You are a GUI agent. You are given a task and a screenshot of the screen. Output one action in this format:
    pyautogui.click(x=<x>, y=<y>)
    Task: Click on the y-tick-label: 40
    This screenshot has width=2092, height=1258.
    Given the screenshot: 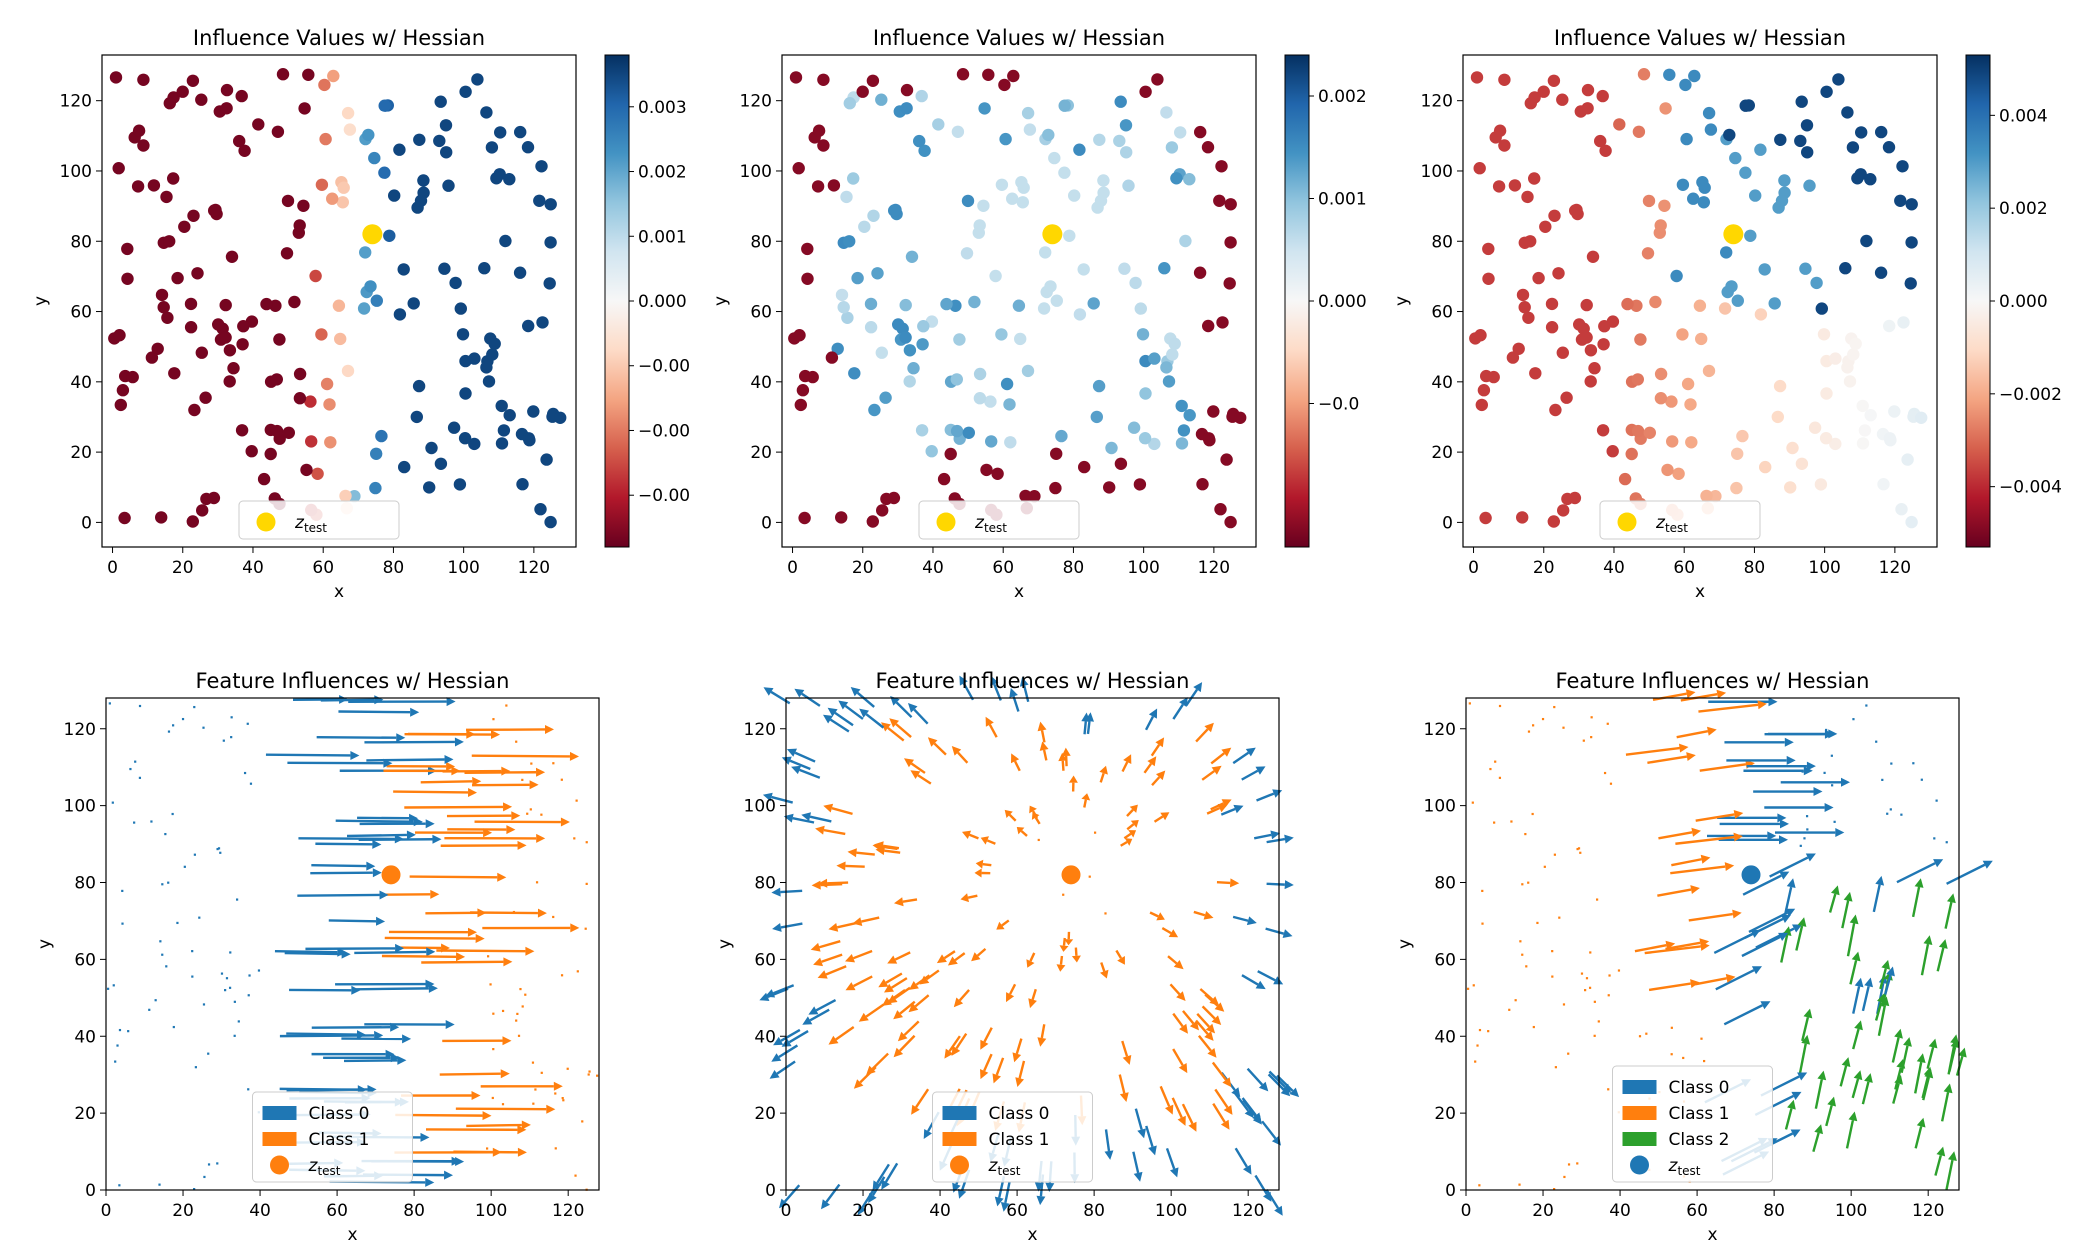 What is the action you would take?
    pyautogui.click(x=81, y=383)
    